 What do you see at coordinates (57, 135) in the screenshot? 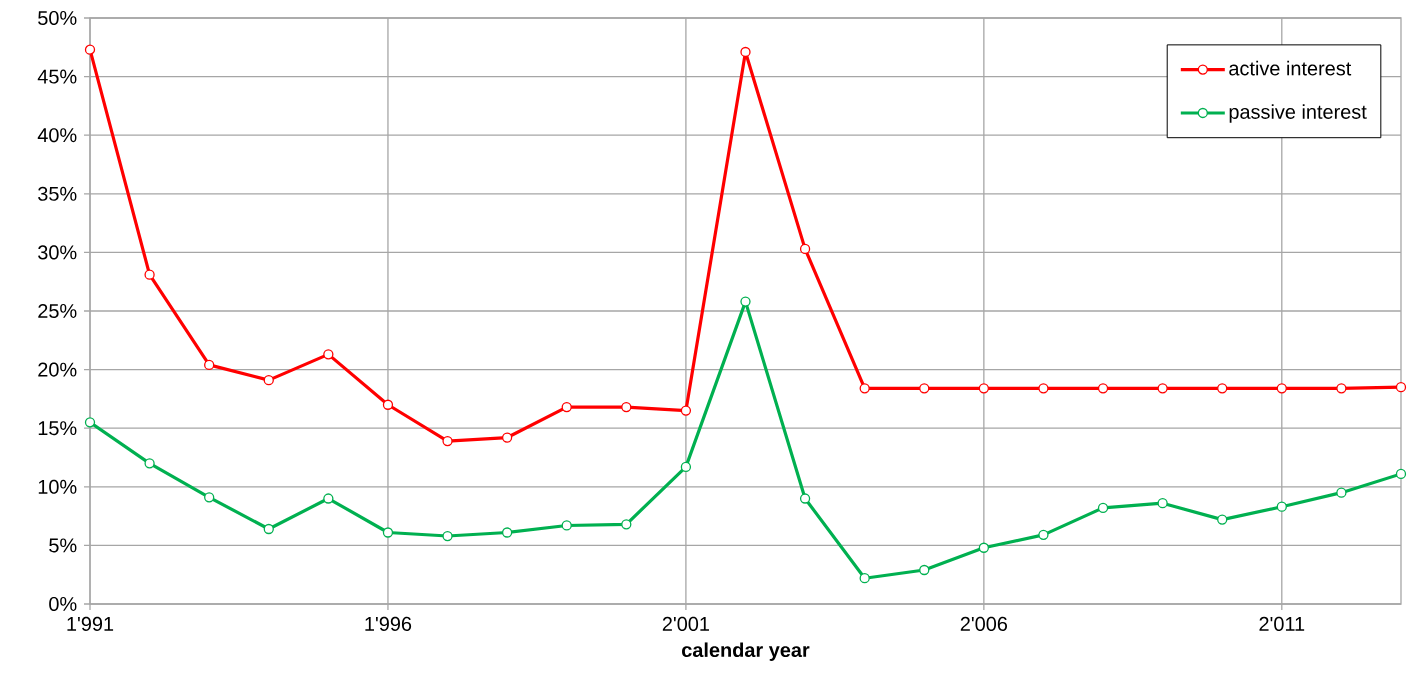
I see `y-tick-label: 40%` at bounding box center [57, 135].